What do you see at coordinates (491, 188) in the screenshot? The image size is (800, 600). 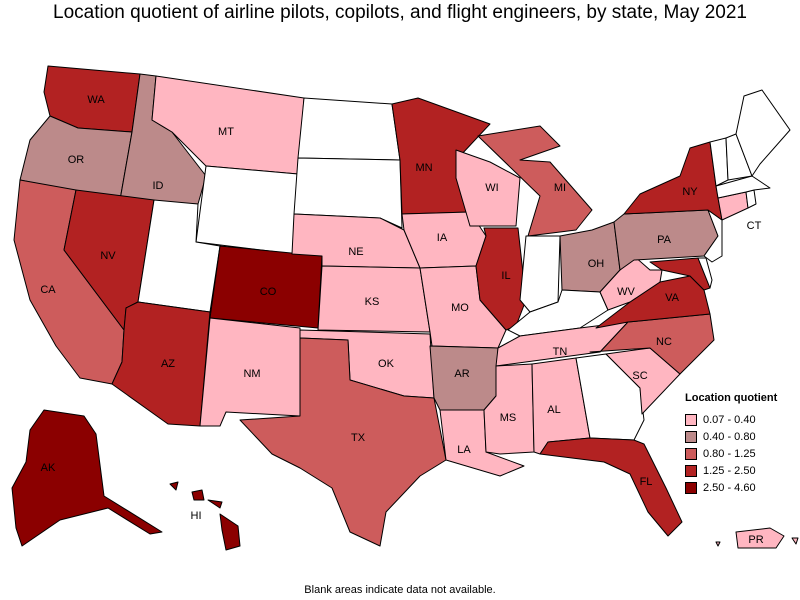 I see `state-label-WI: WI` at bounding box center [491, 188].